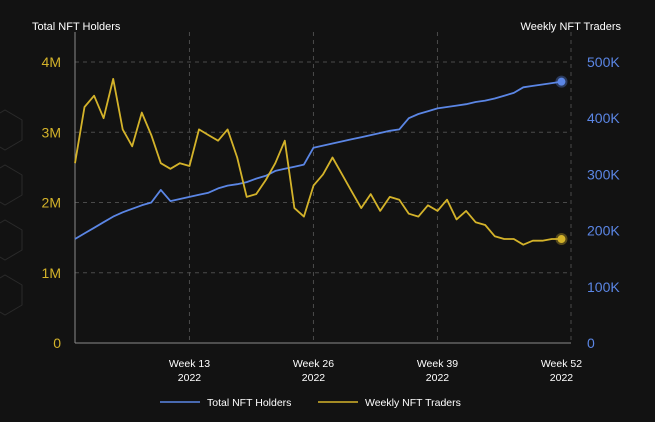 The height and width of the screenshot is (422, 655). Describe the element at coordinates (561, 81) in the screenshot. I see `endpoint-marker-holders` at that location.